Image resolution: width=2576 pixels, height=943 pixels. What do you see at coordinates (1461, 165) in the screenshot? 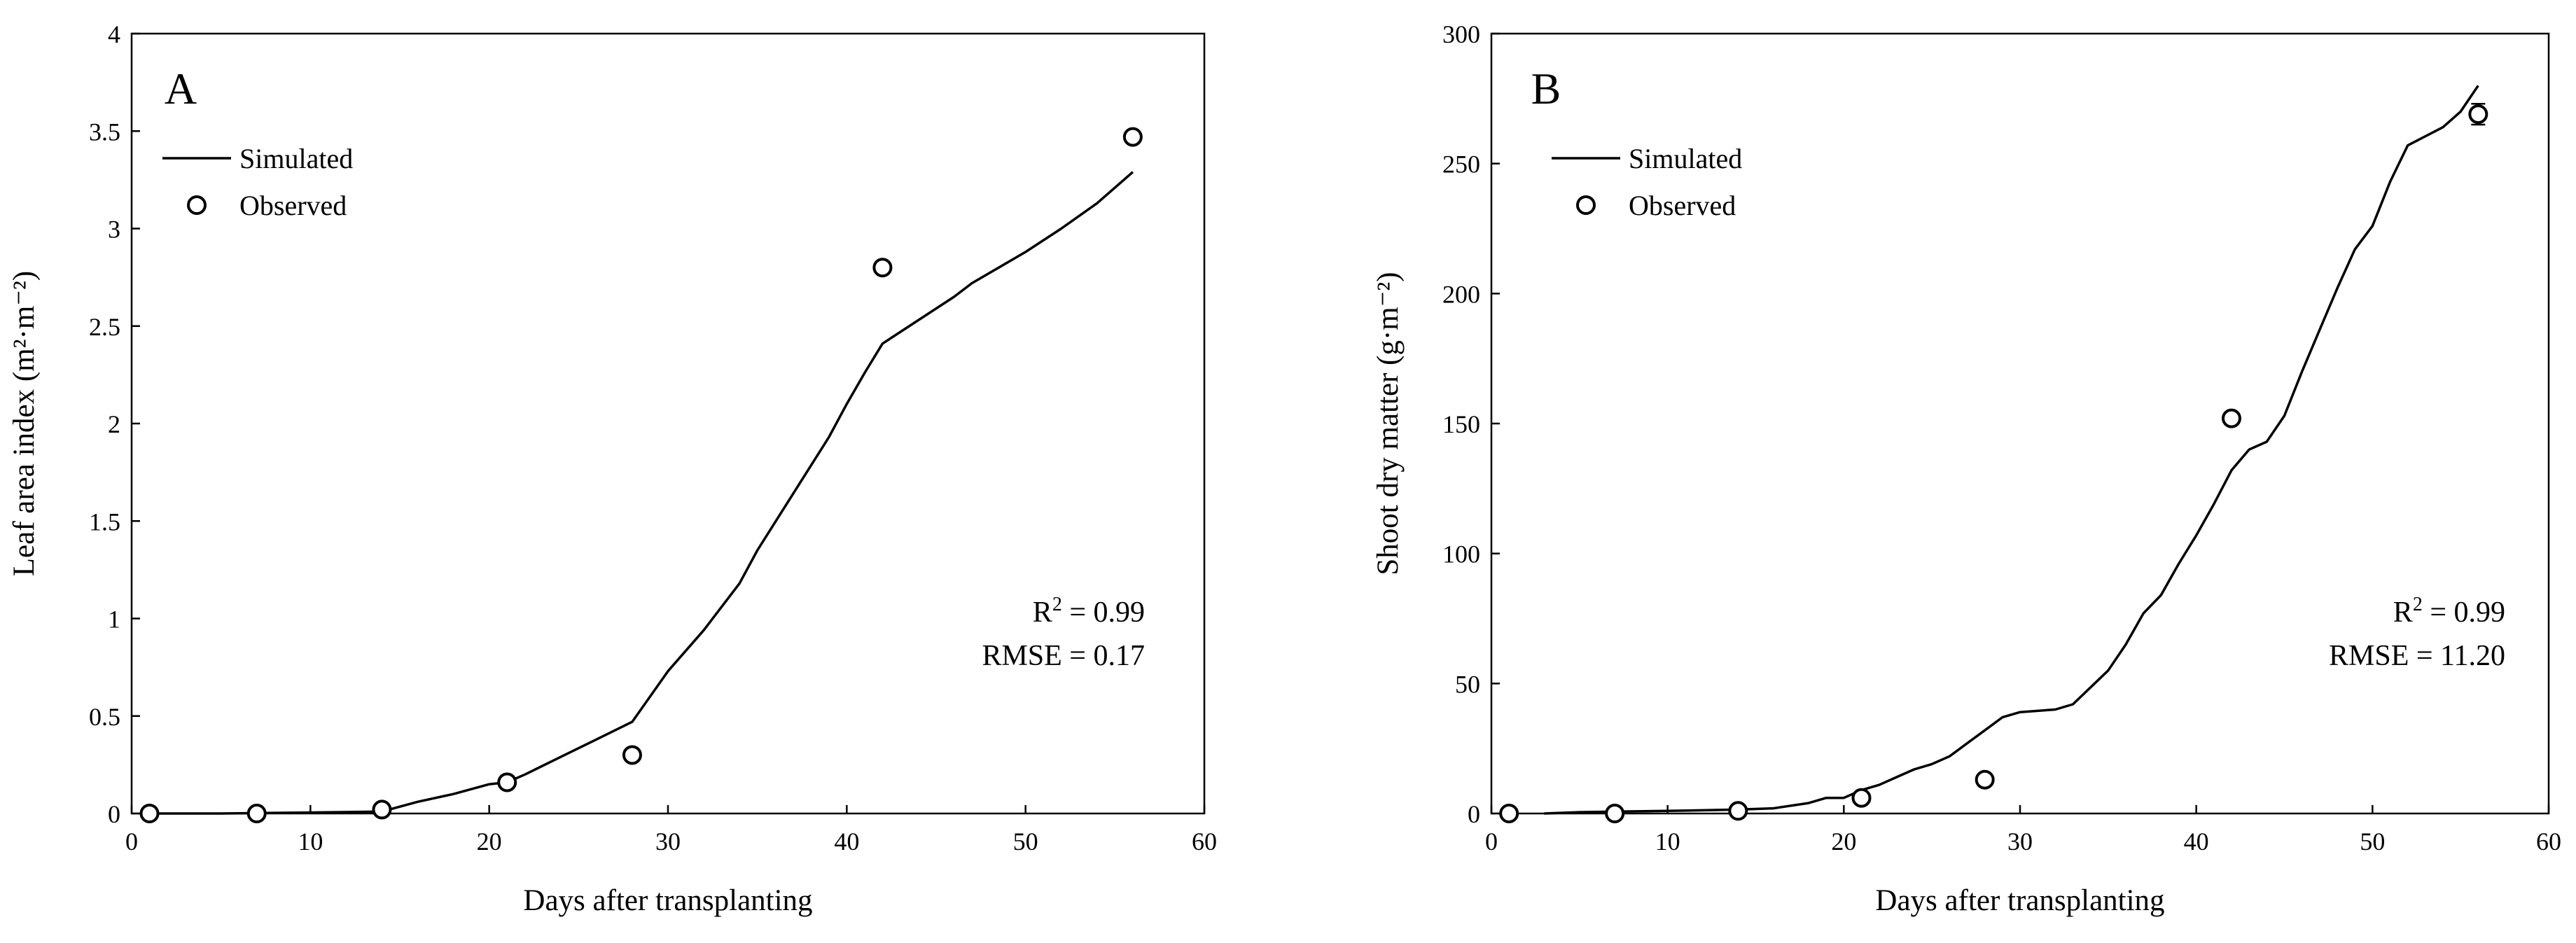
I see `y-tick-label: 250` at bounding box center [1461, 165].